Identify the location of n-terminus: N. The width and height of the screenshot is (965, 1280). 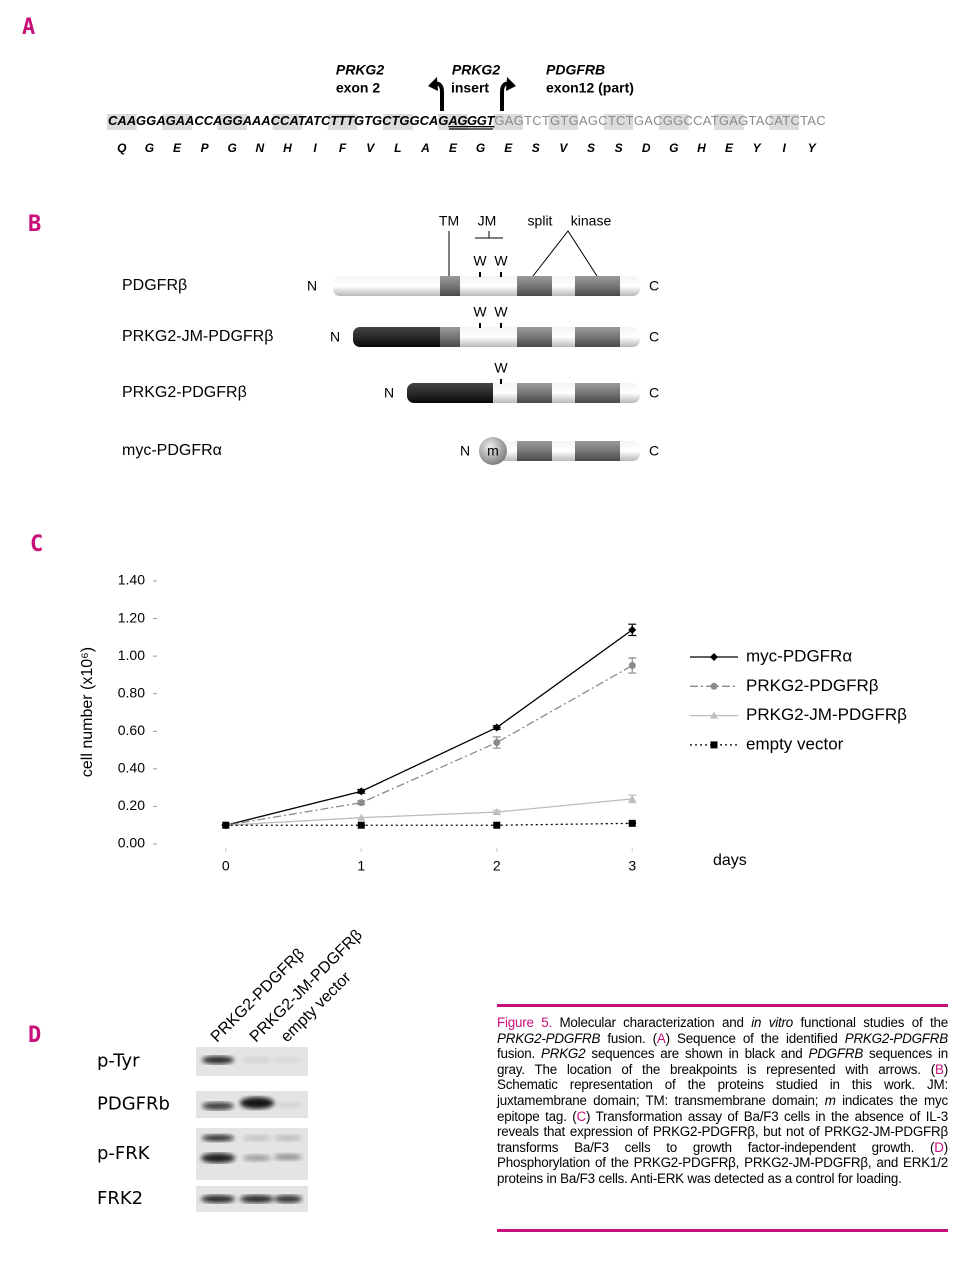
(389, 393).